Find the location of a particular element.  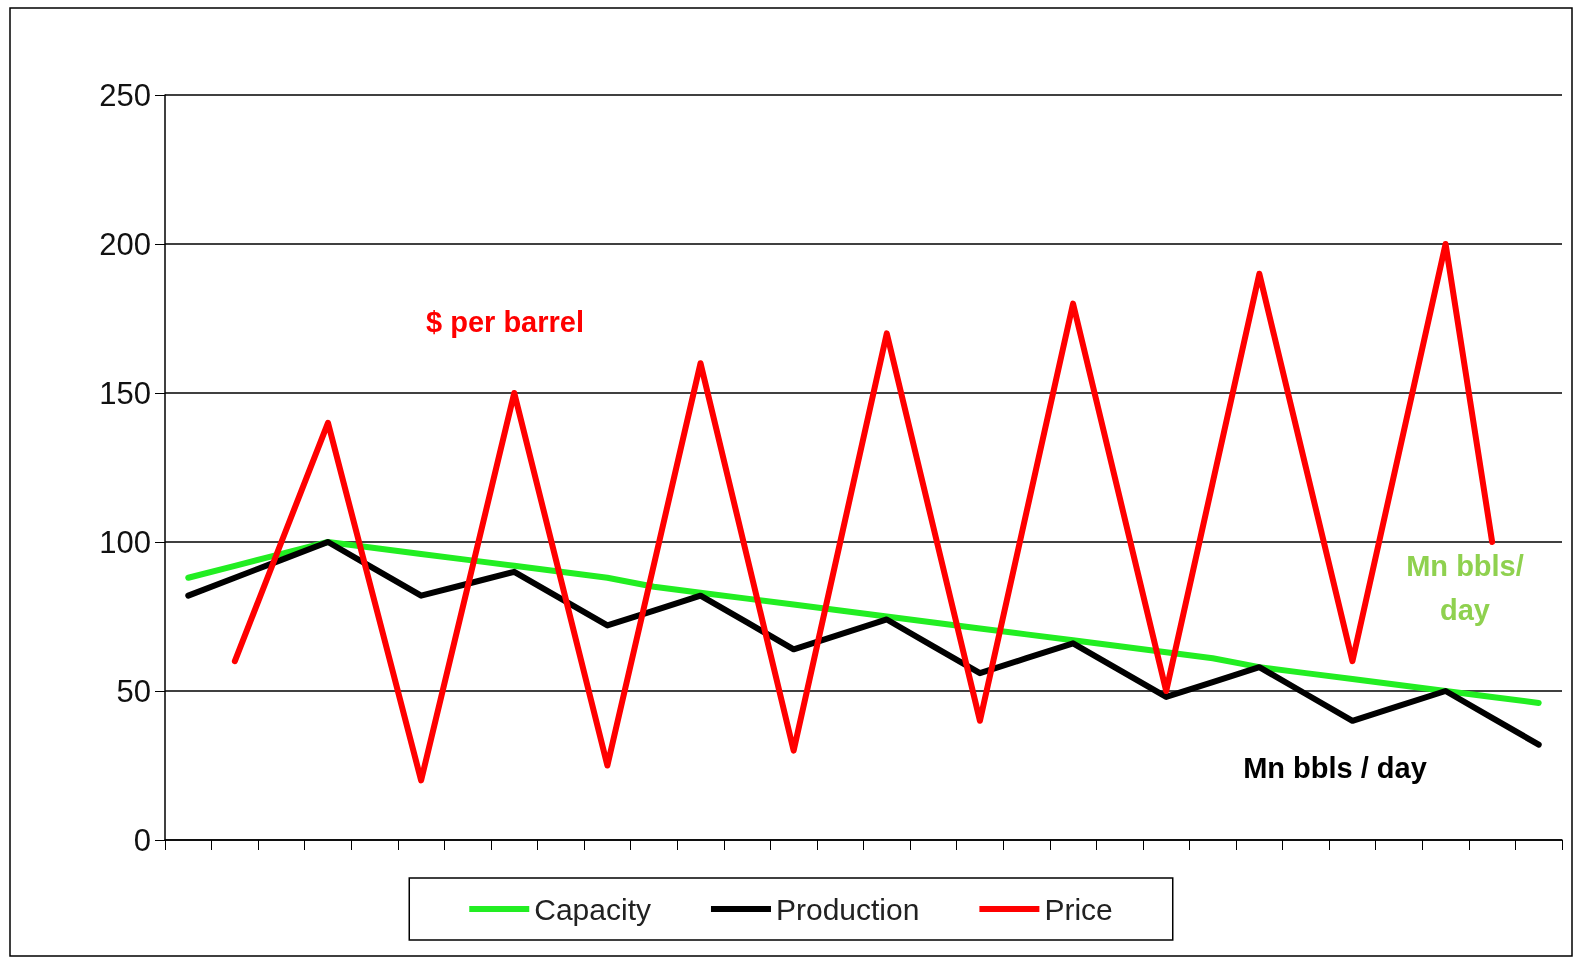

y-tick-label: 250 is located at coordinates (125, 95).